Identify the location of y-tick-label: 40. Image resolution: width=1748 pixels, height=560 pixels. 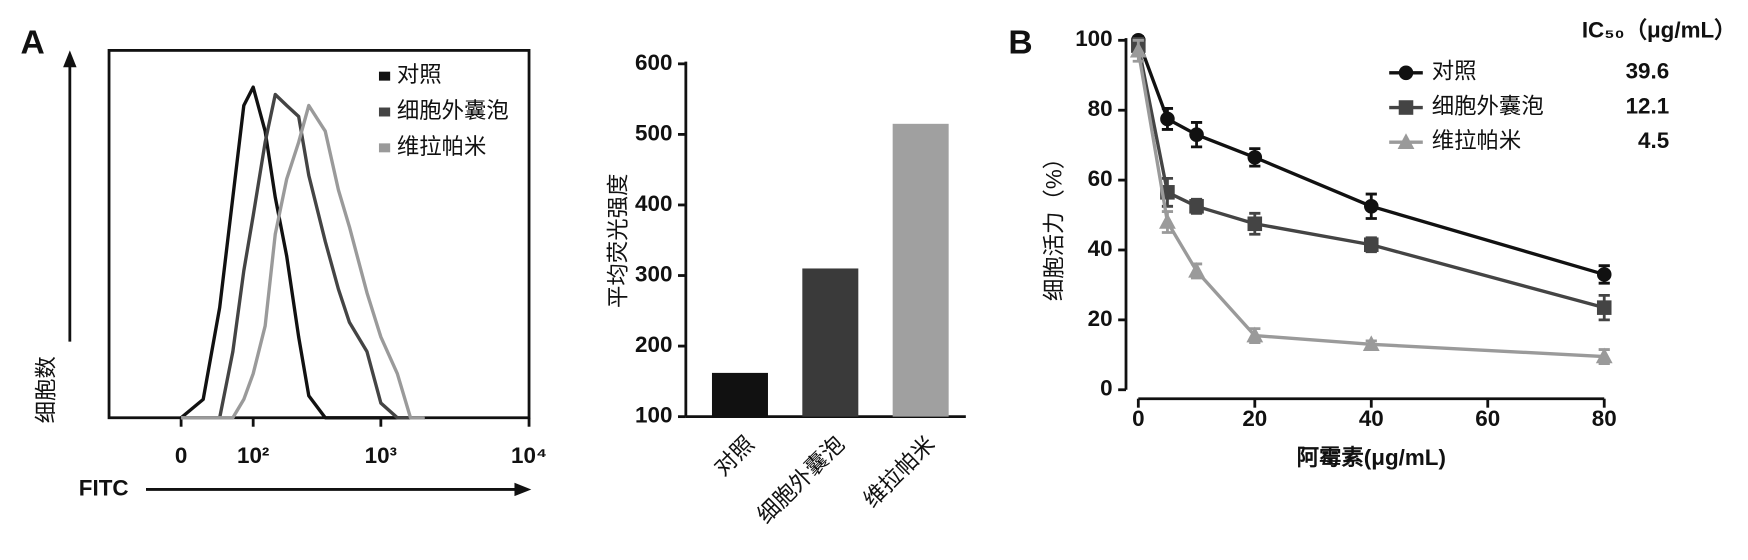
(1100, 248).